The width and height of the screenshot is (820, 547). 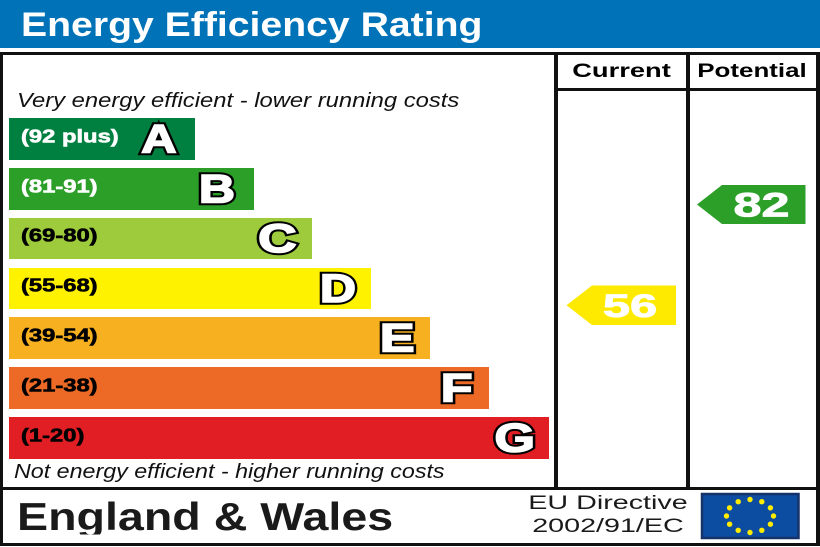 What do you see at coordinates (338, 288) in the screenshot?
I see `svg-text: D` at bounding box center [338, 288].